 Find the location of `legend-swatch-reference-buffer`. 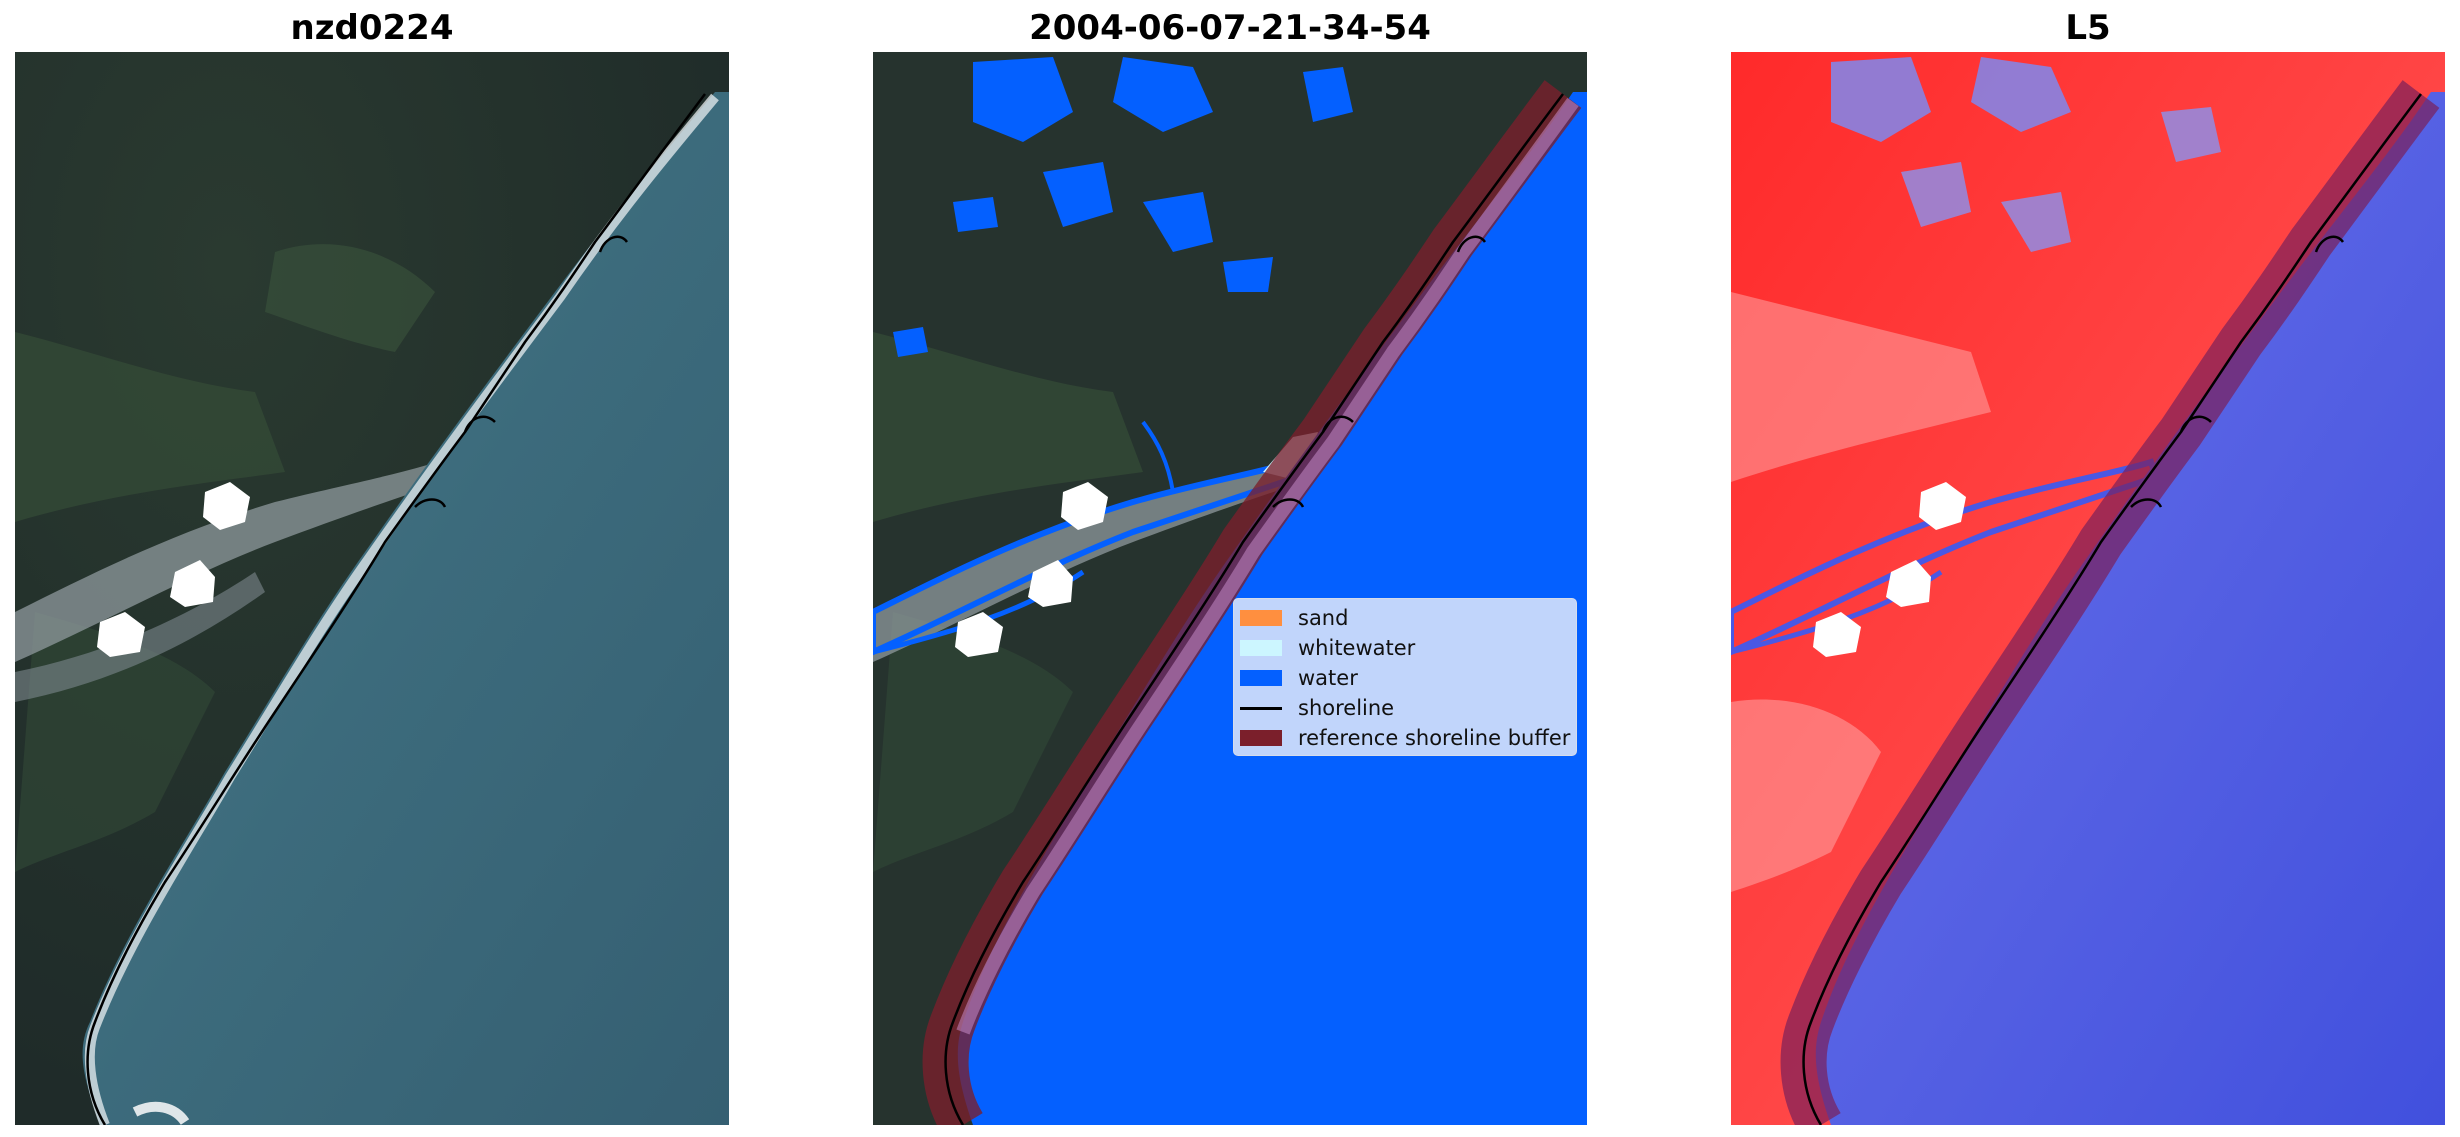

legend-swatch-reference-buffer is located at coordinates (1261, 738).